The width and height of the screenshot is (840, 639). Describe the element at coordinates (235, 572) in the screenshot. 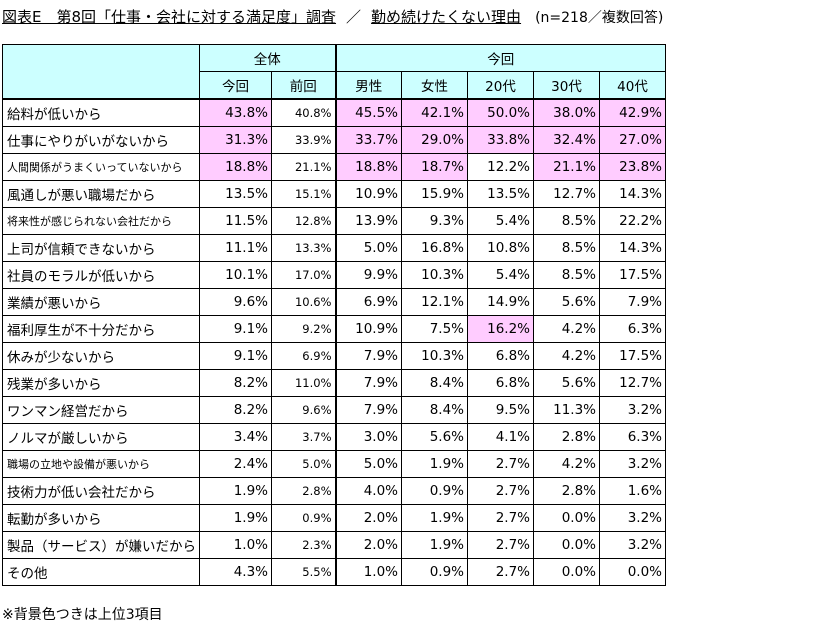

I see `value-cell: 4.3%` at that location.